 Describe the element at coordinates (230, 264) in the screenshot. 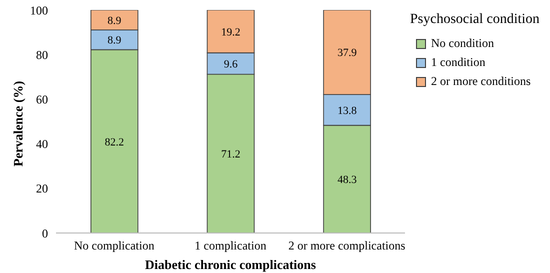

I see `x-axis-title: Diabetic chronic complications` at that location.